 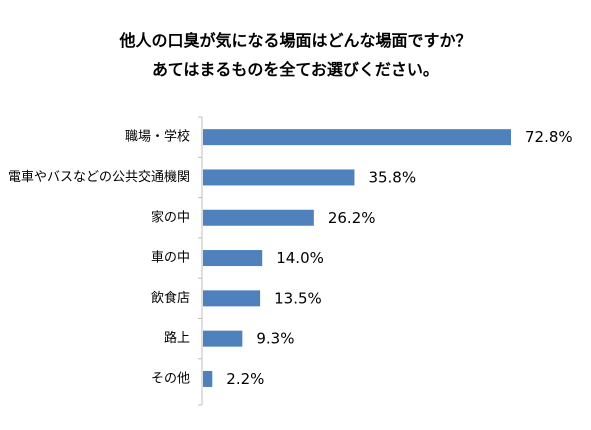 What do you see at coordinates (170, 258) in the screenshot?
I see `category-label: 車の中` at bounding box center [170, 258].